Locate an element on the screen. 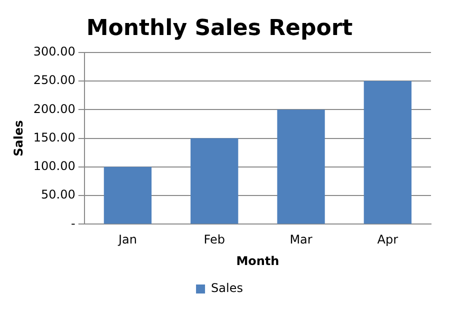 Image resolution: width=461 pixels, height=309 pixels. x-tick-label: Apr is located at coordinates (387, 239).